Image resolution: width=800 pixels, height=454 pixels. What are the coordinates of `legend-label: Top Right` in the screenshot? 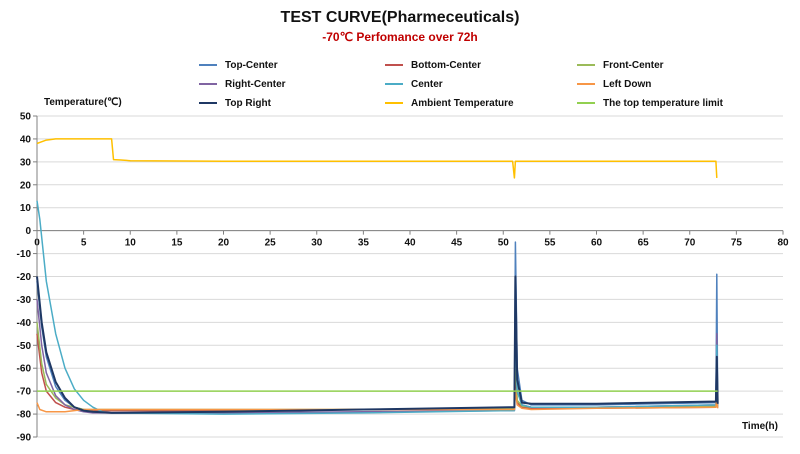 It's located at (248, 103).